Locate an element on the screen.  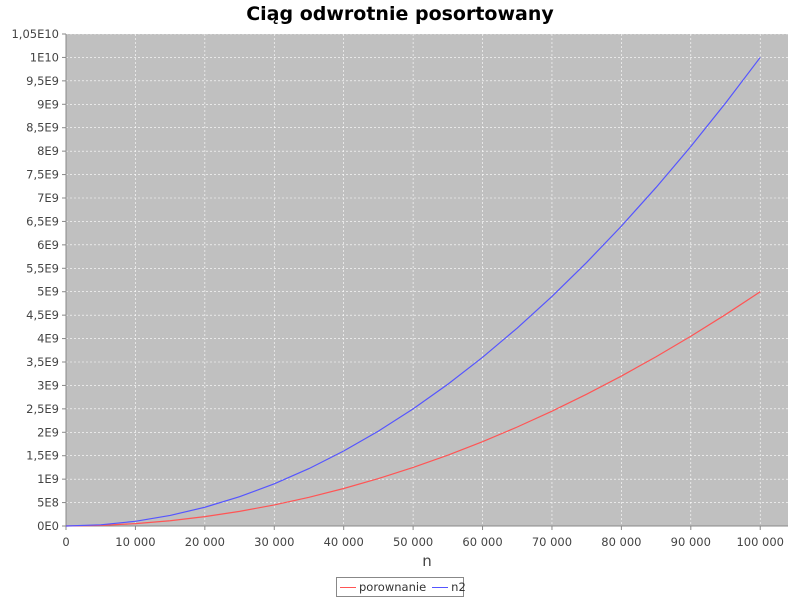
y-tick-label: 9,5E9 is located at coordinates (42, 81).